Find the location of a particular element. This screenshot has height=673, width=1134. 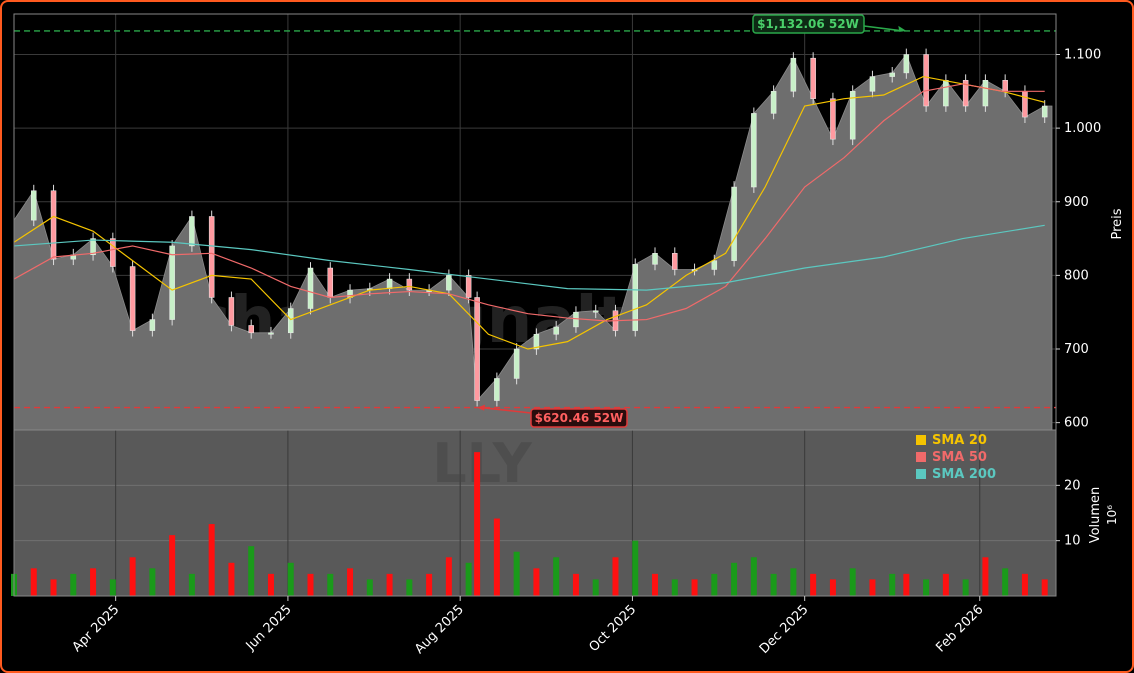

low-52w-arrow is located at coordinates (506, 410).